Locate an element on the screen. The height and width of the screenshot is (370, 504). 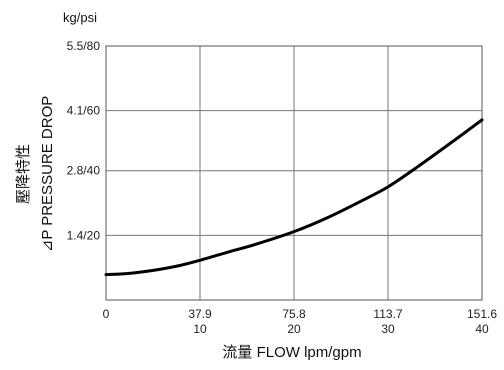
x-tick-label: 151.6 is located at coordinates (482, 314).